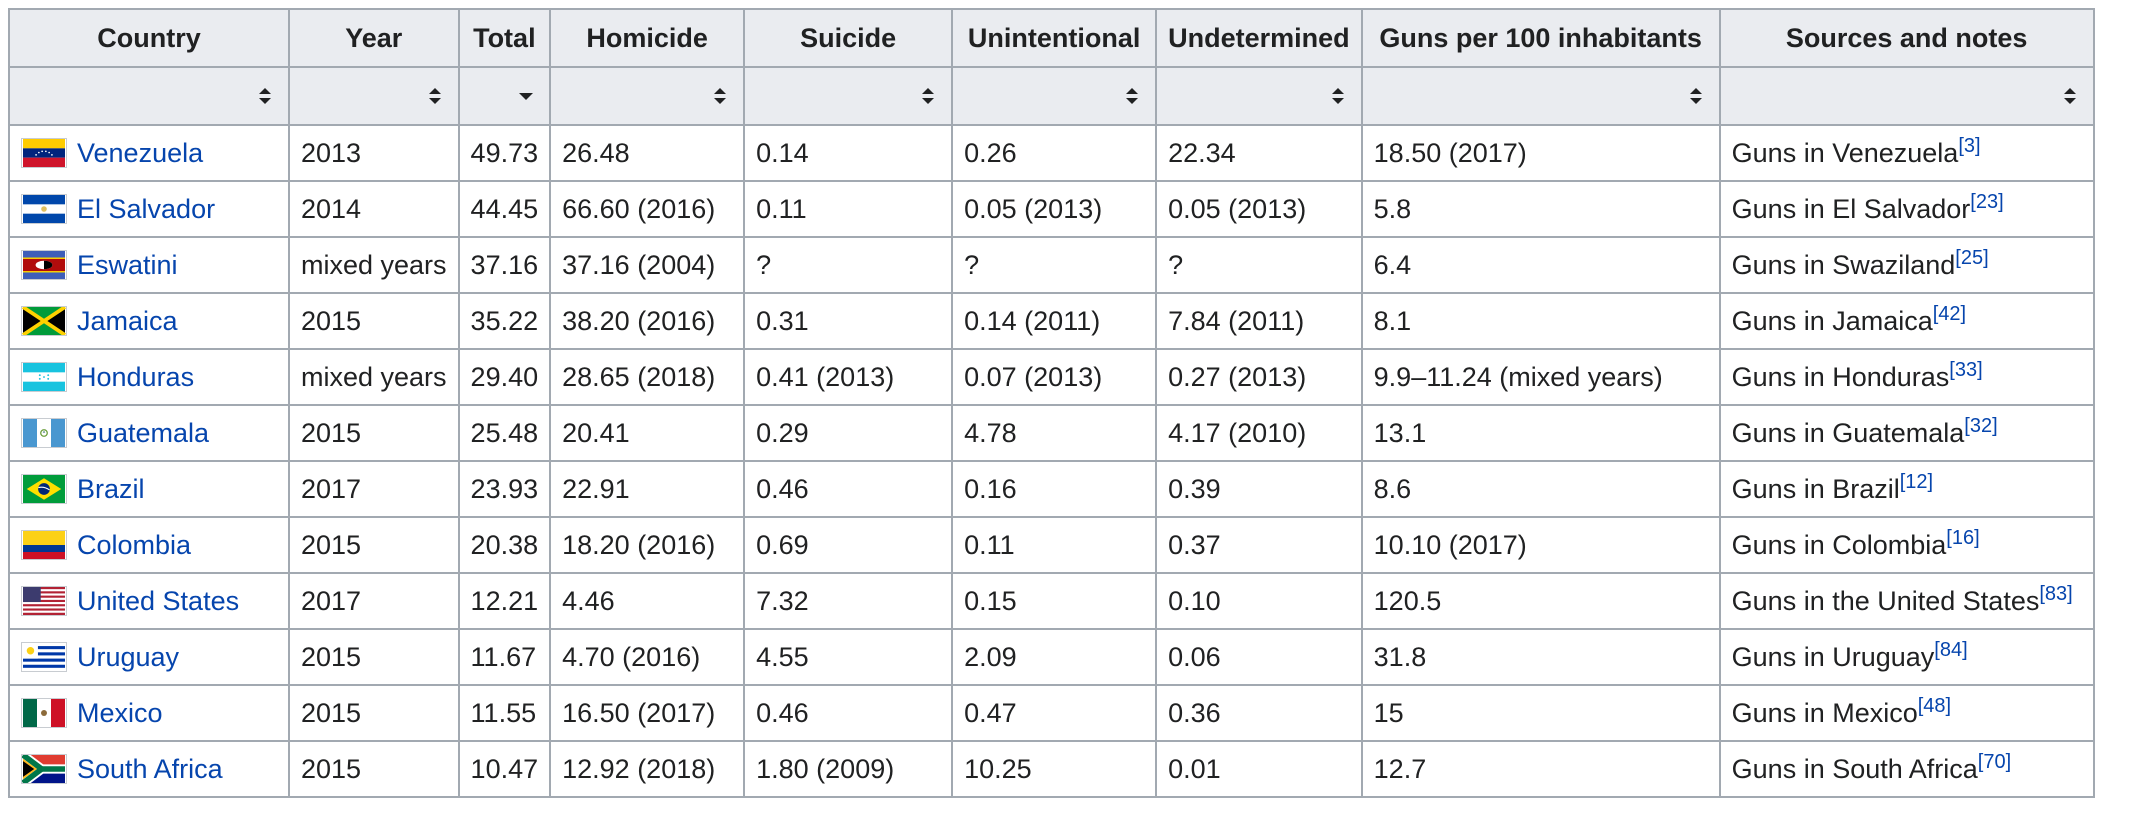 This screenshot has height=826, width=2146. I want to click on homicide-cell: 28.65 (2018), so click(647, 377).